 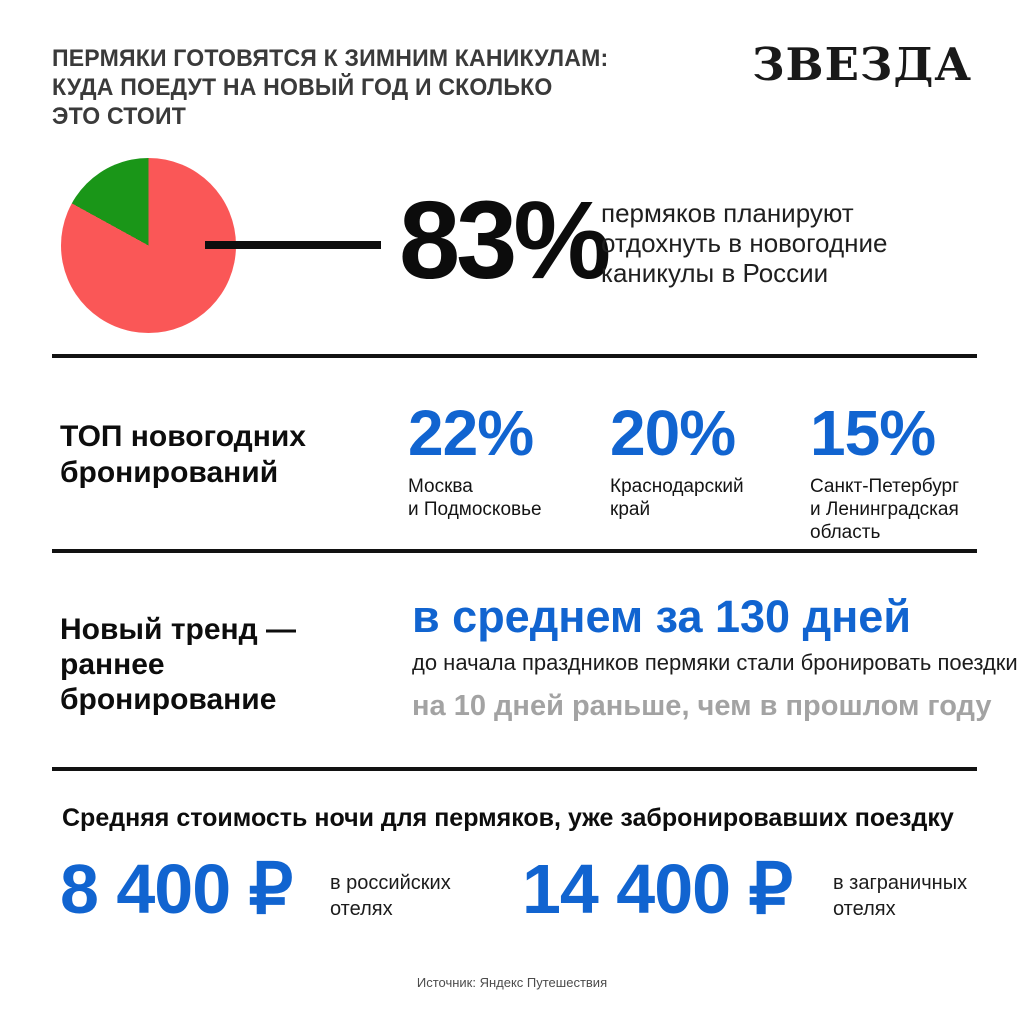 What do you see at coordinates (178, 664) in the screenshot?
I see `trend-heading: Новый тренд — раннее бронирование` at bounding box center [178, 664].